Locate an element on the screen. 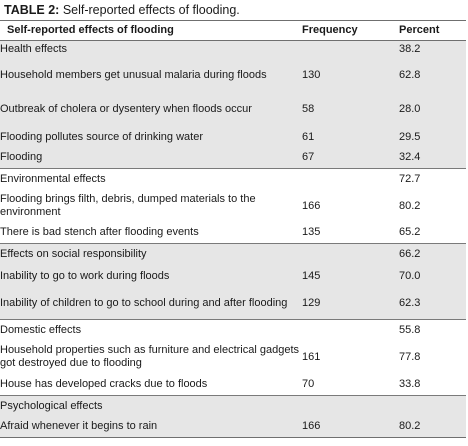  table-row-category: Effects on social responsibility 66.2 is located at coordinates (233, 254).